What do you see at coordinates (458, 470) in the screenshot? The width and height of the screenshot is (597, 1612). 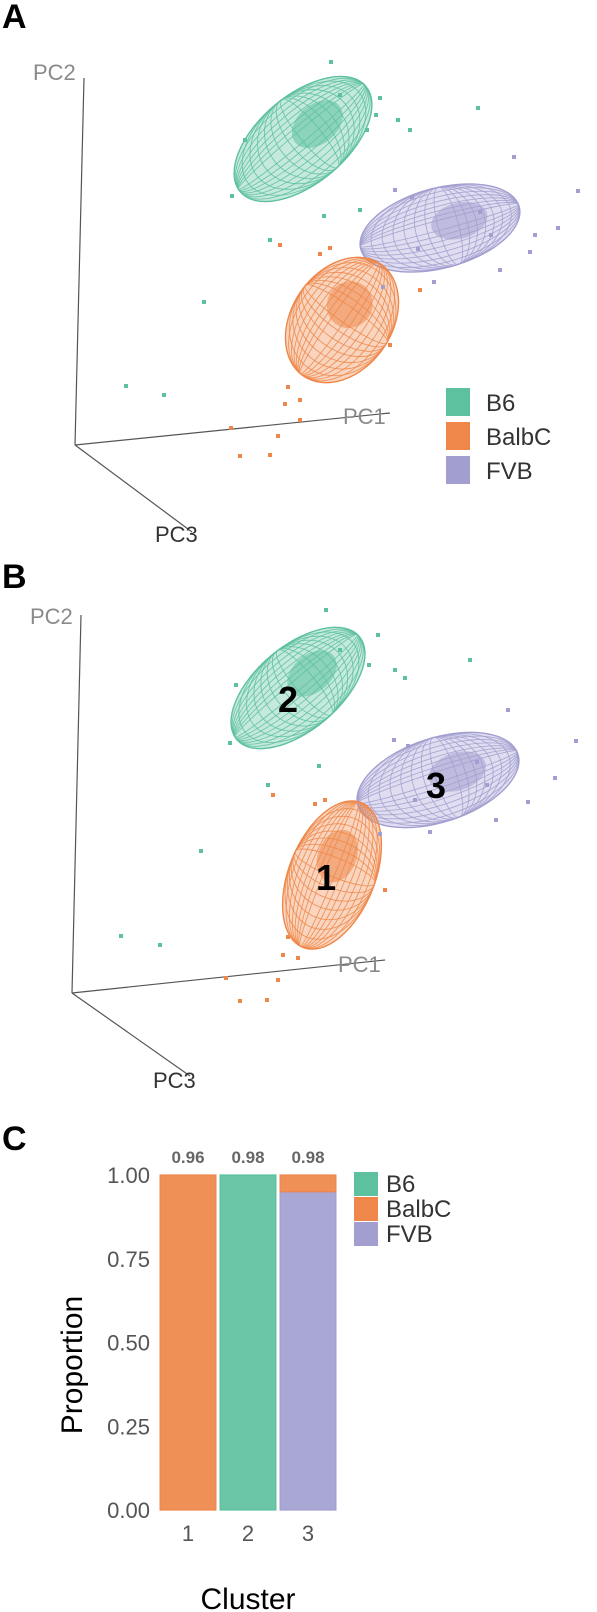 I see `legend-swatch-fvb` at bounding box center [458, 470].